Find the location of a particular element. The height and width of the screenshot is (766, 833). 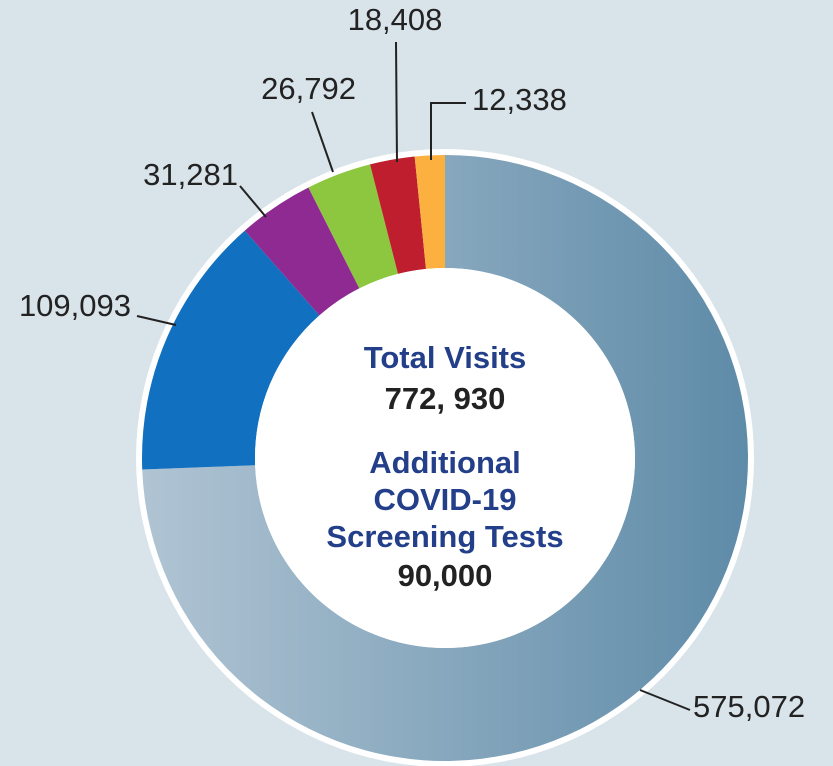

data-label: 12,338 is located at coordinates (519, 99).